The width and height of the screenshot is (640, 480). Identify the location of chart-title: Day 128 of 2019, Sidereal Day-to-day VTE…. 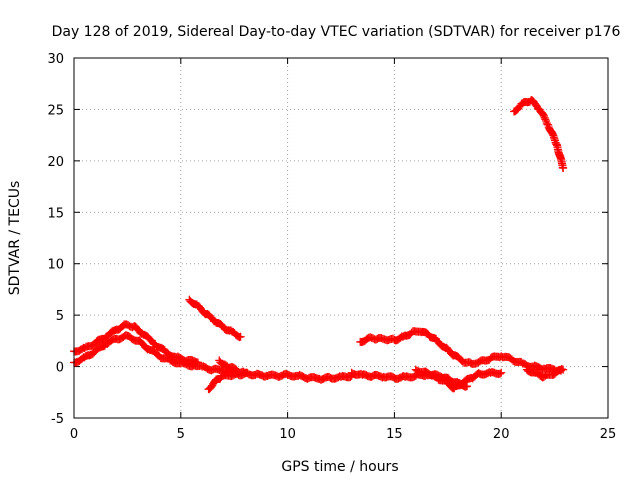
(336, 32).